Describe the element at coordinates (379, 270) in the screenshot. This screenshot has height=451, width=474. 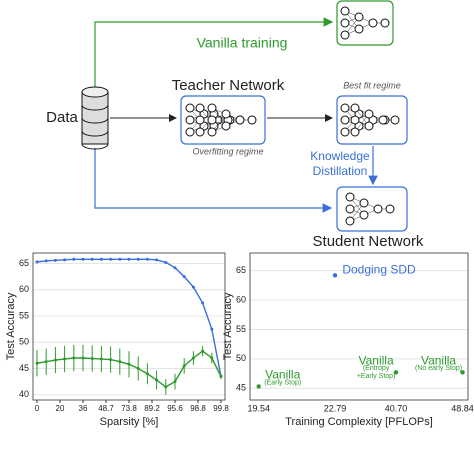
I see `point-label: Dodging SDD` at that location.